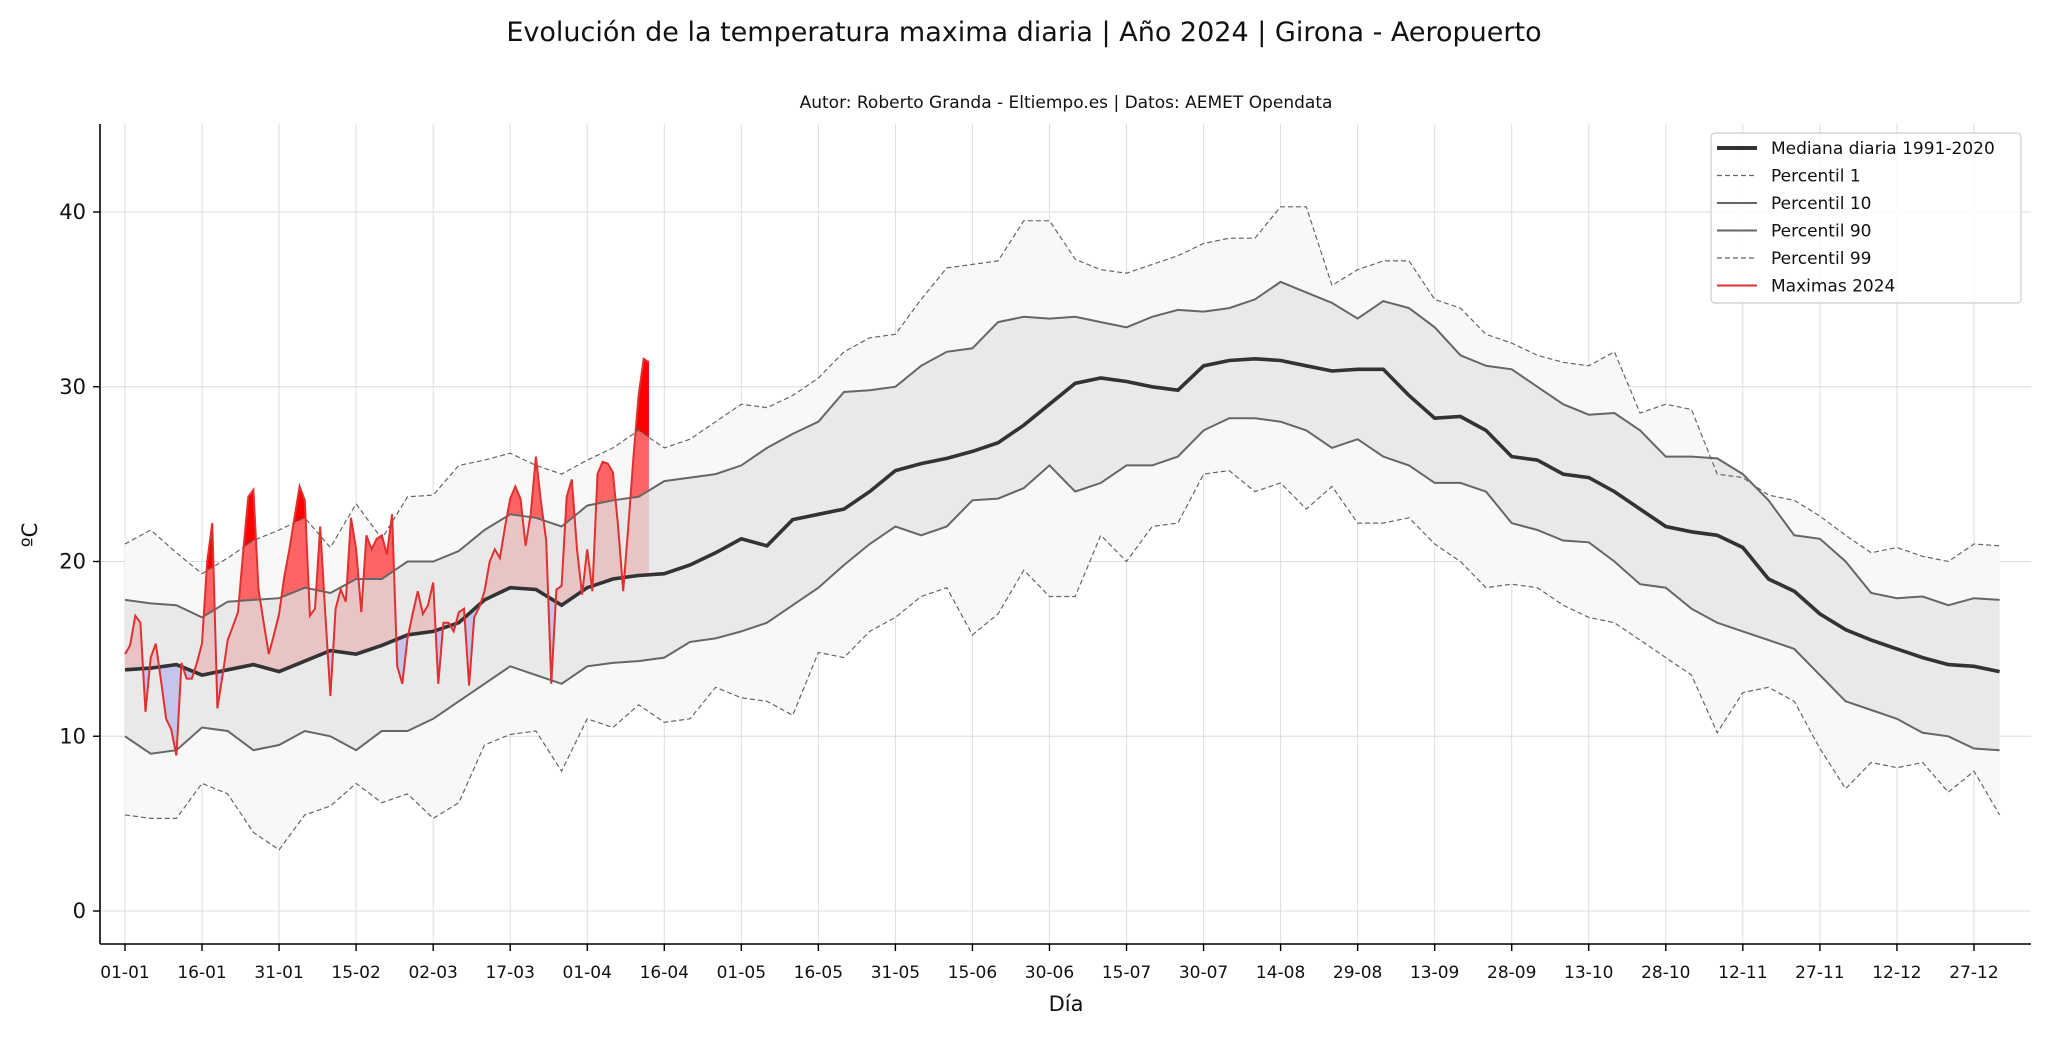 The image size is (2048, 1038). Describe the element at coordinates (509, 973) in the screenshot. I see `x-tick-label: 17-03` at that location.